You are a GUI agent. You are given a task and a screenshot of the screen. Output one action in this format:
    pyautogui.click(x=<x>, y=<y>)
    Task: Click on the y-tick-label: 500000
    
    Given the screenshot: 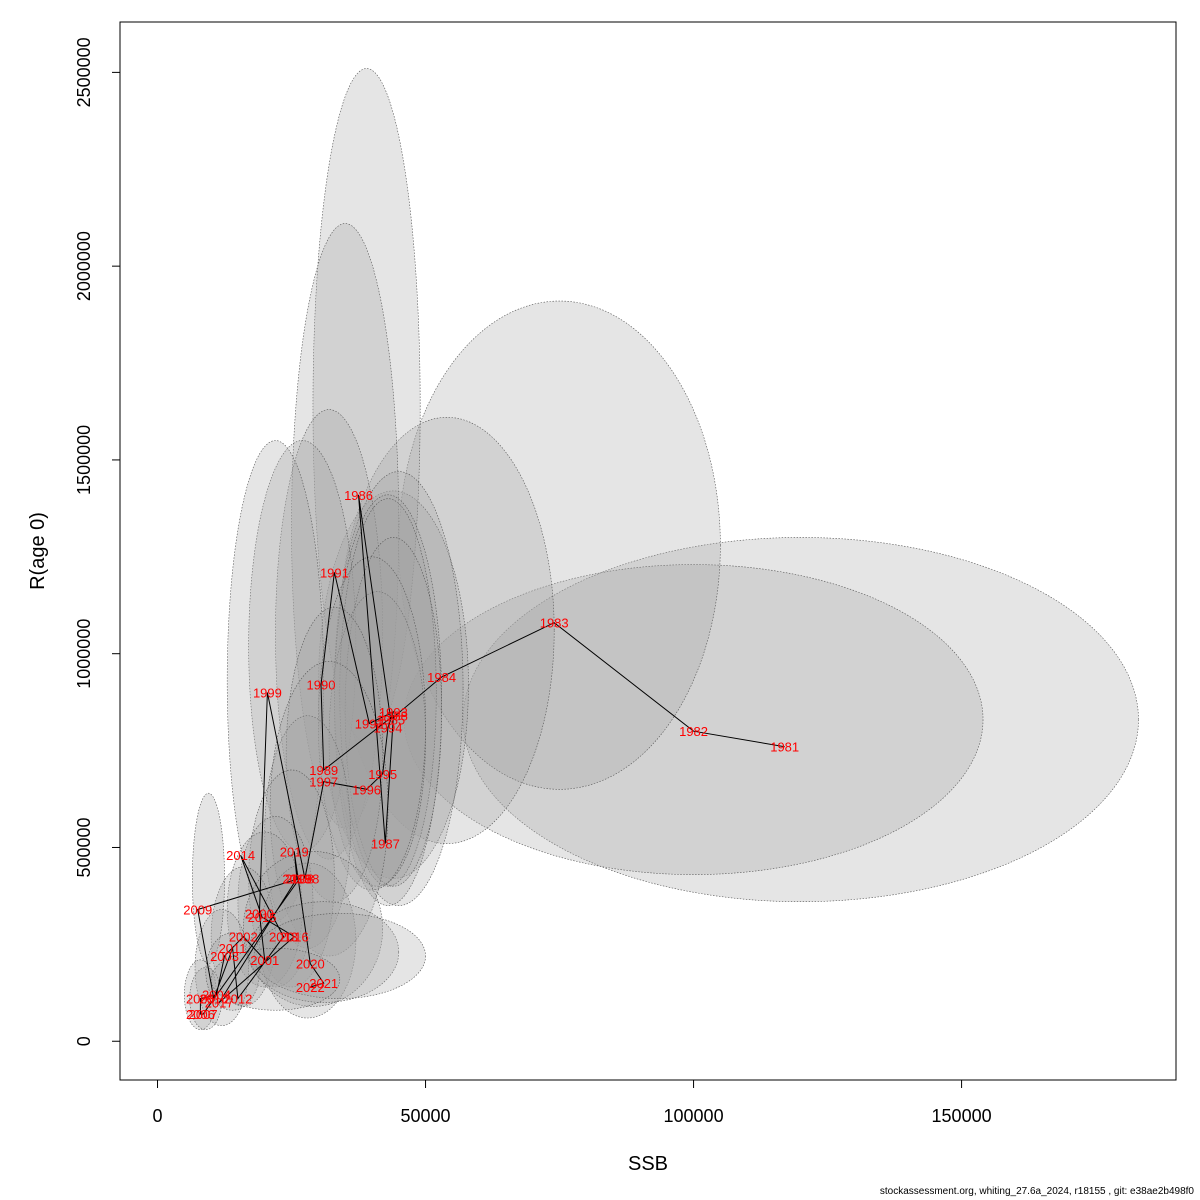 What is the action you would take?
    pyautogui.click(x=84, y=847)
    